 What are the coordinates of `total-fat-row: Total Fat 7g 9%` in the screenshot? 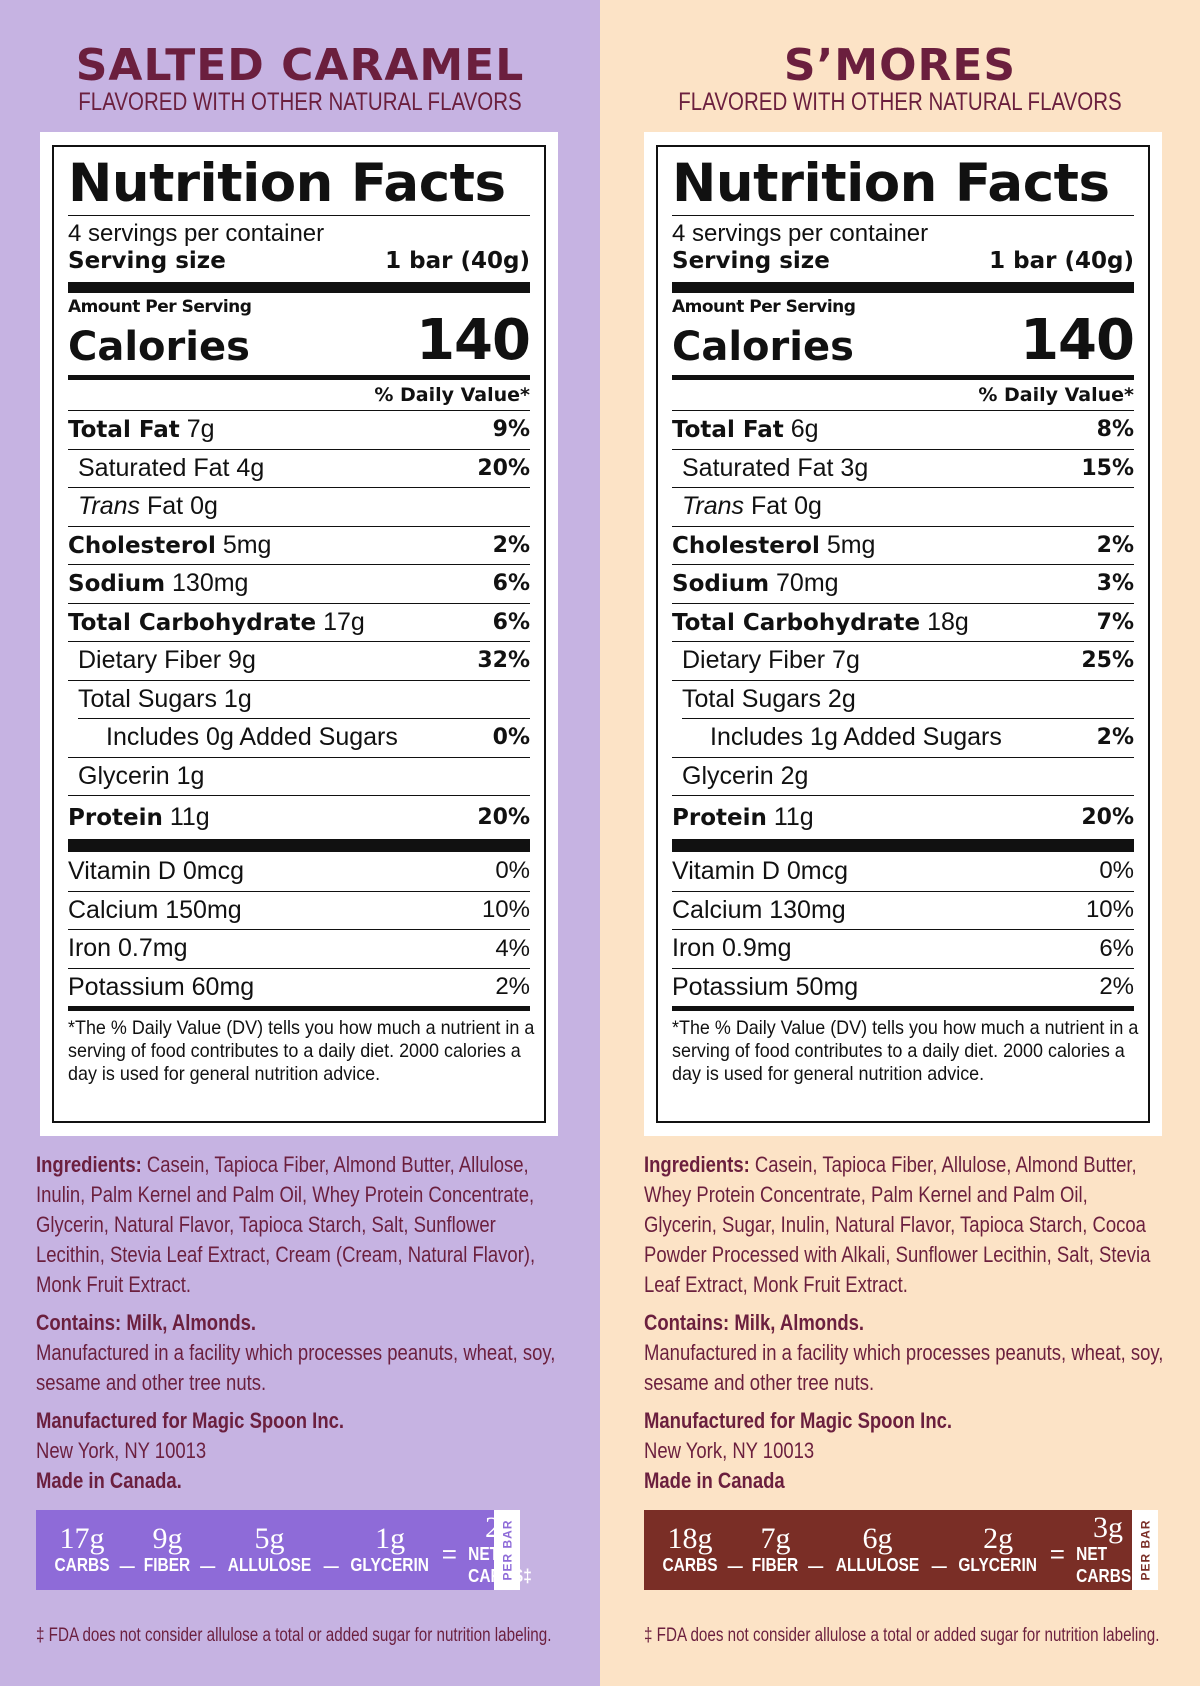 It's located at (299, 429).